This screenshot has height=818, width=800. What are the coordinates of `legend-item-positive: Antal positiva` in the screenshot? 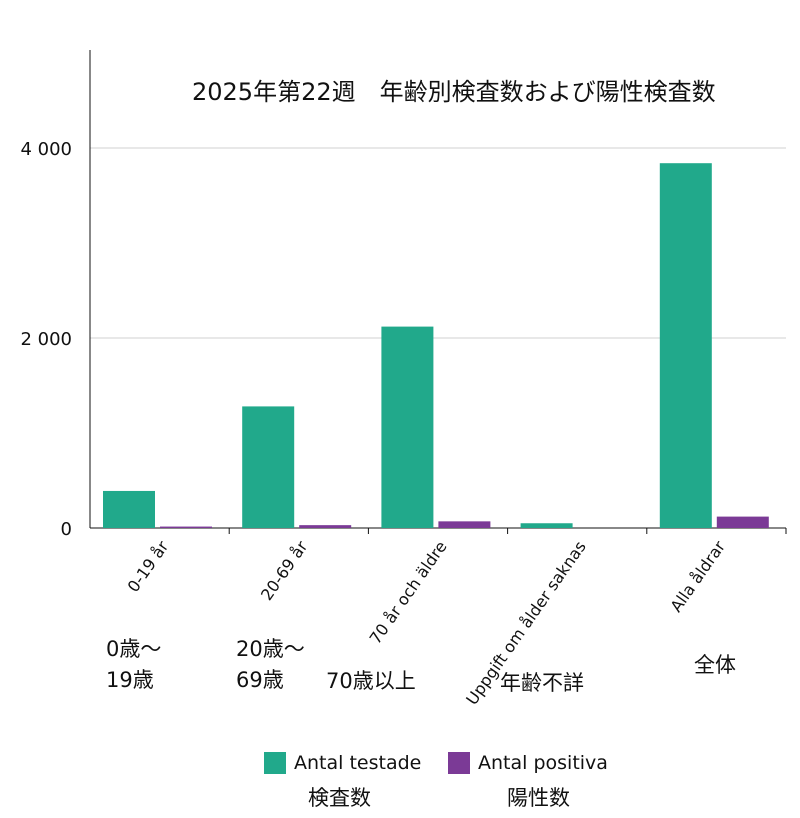 It's located at (528, 763).